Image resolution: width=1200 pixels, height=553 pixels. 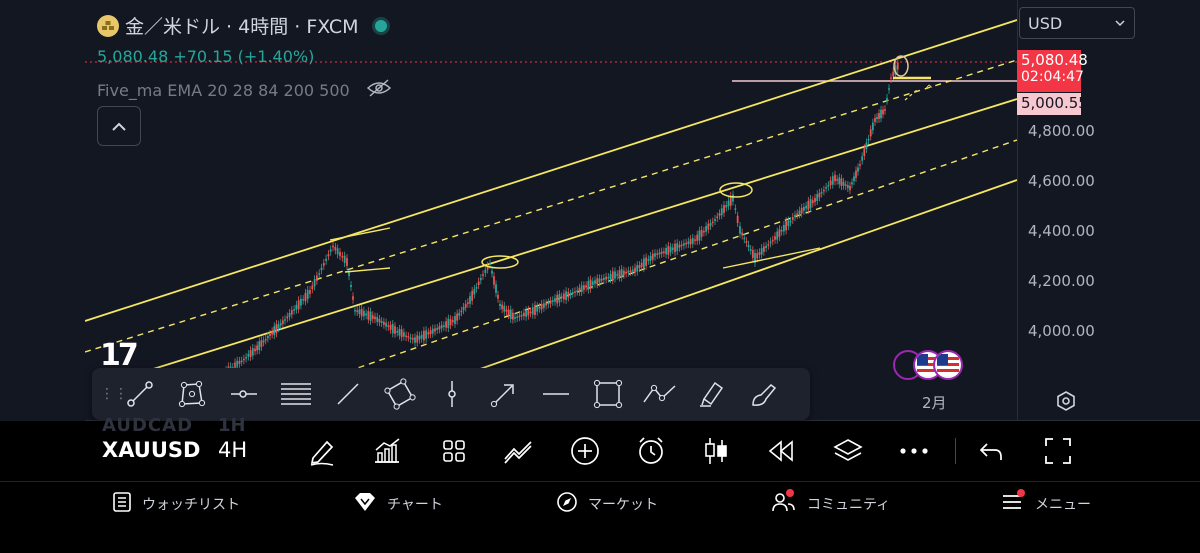 What do you see at coordinates (1046, 503) in the screenshot?
I see `nav-menu: メニュー` at bounding box center [1046, 503].